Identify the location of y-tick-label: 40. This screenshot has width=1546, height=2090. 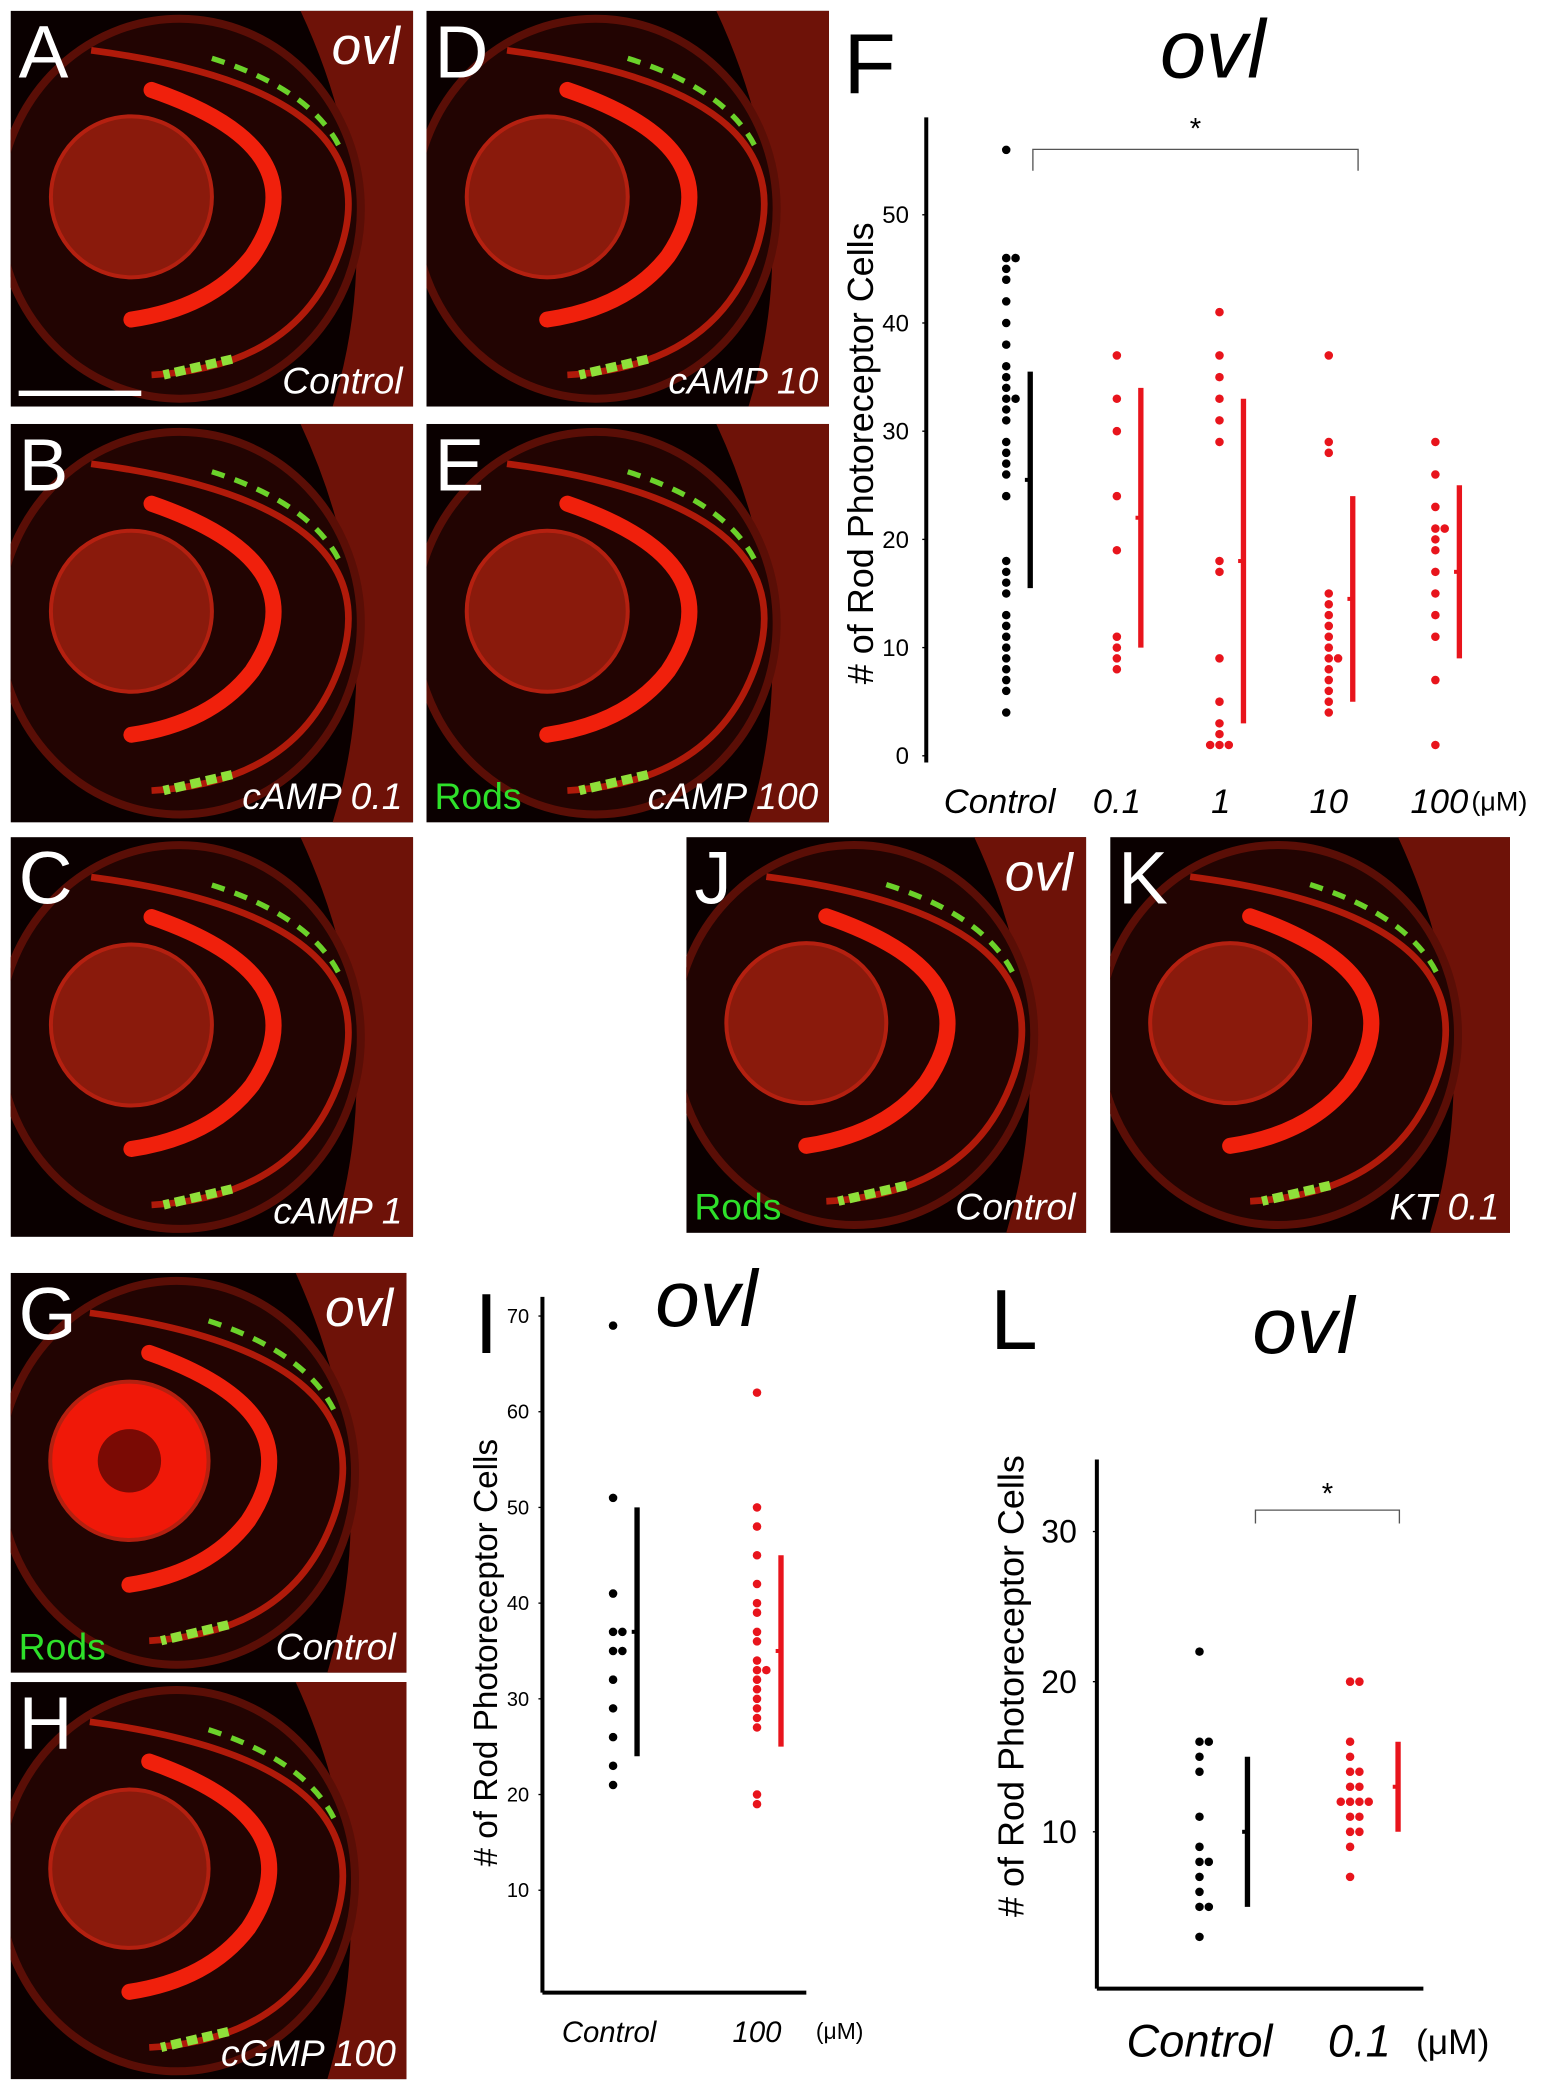
(518, 1604).